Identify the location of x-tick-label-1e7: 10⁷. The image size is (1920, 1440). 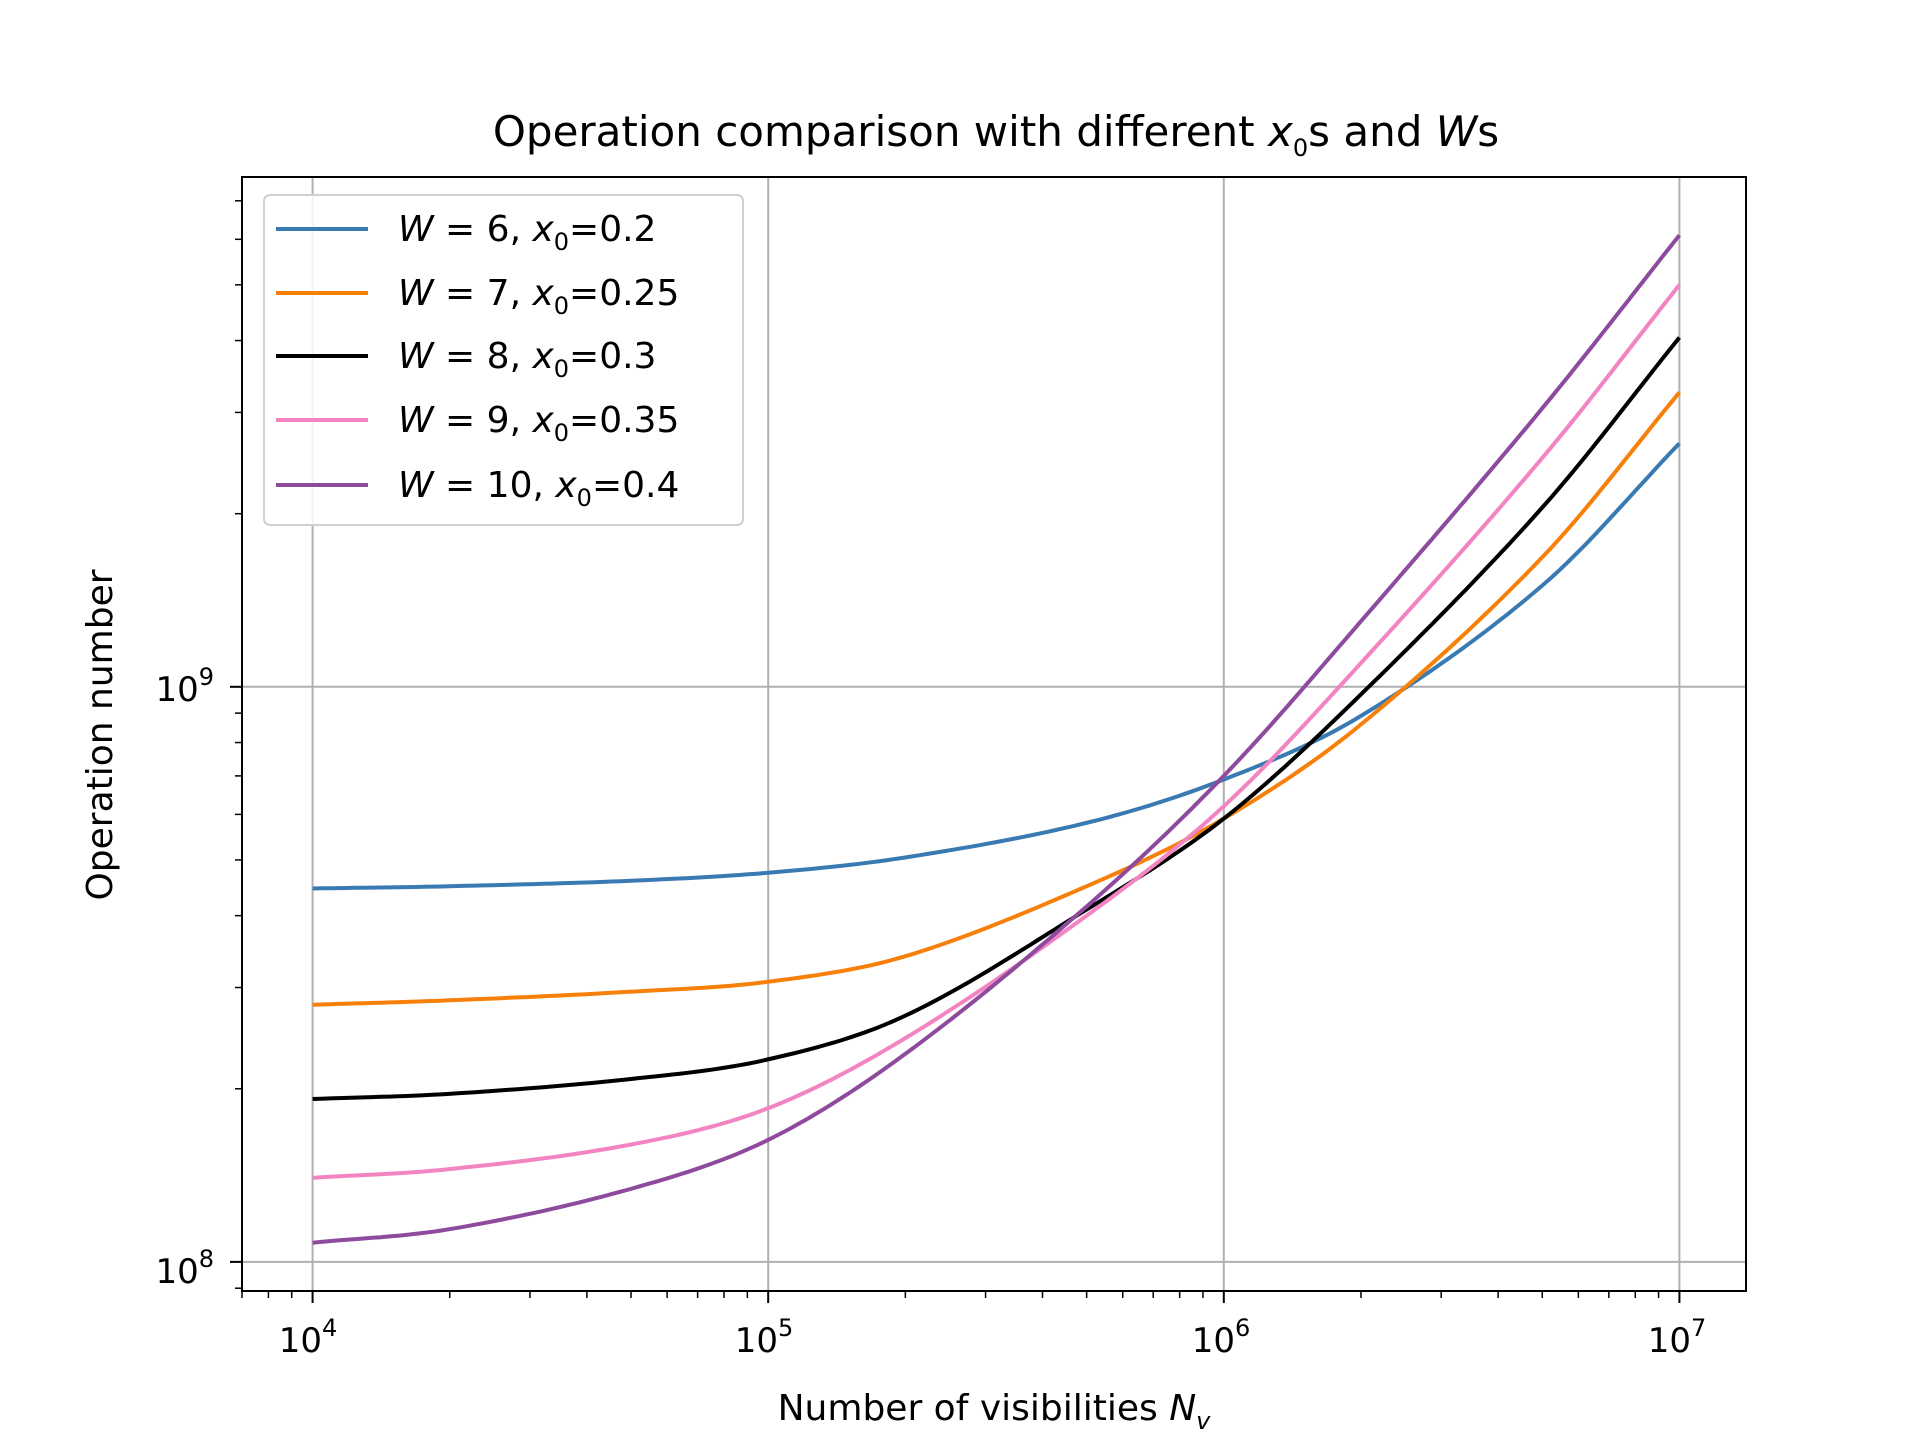
(1677, 1337).